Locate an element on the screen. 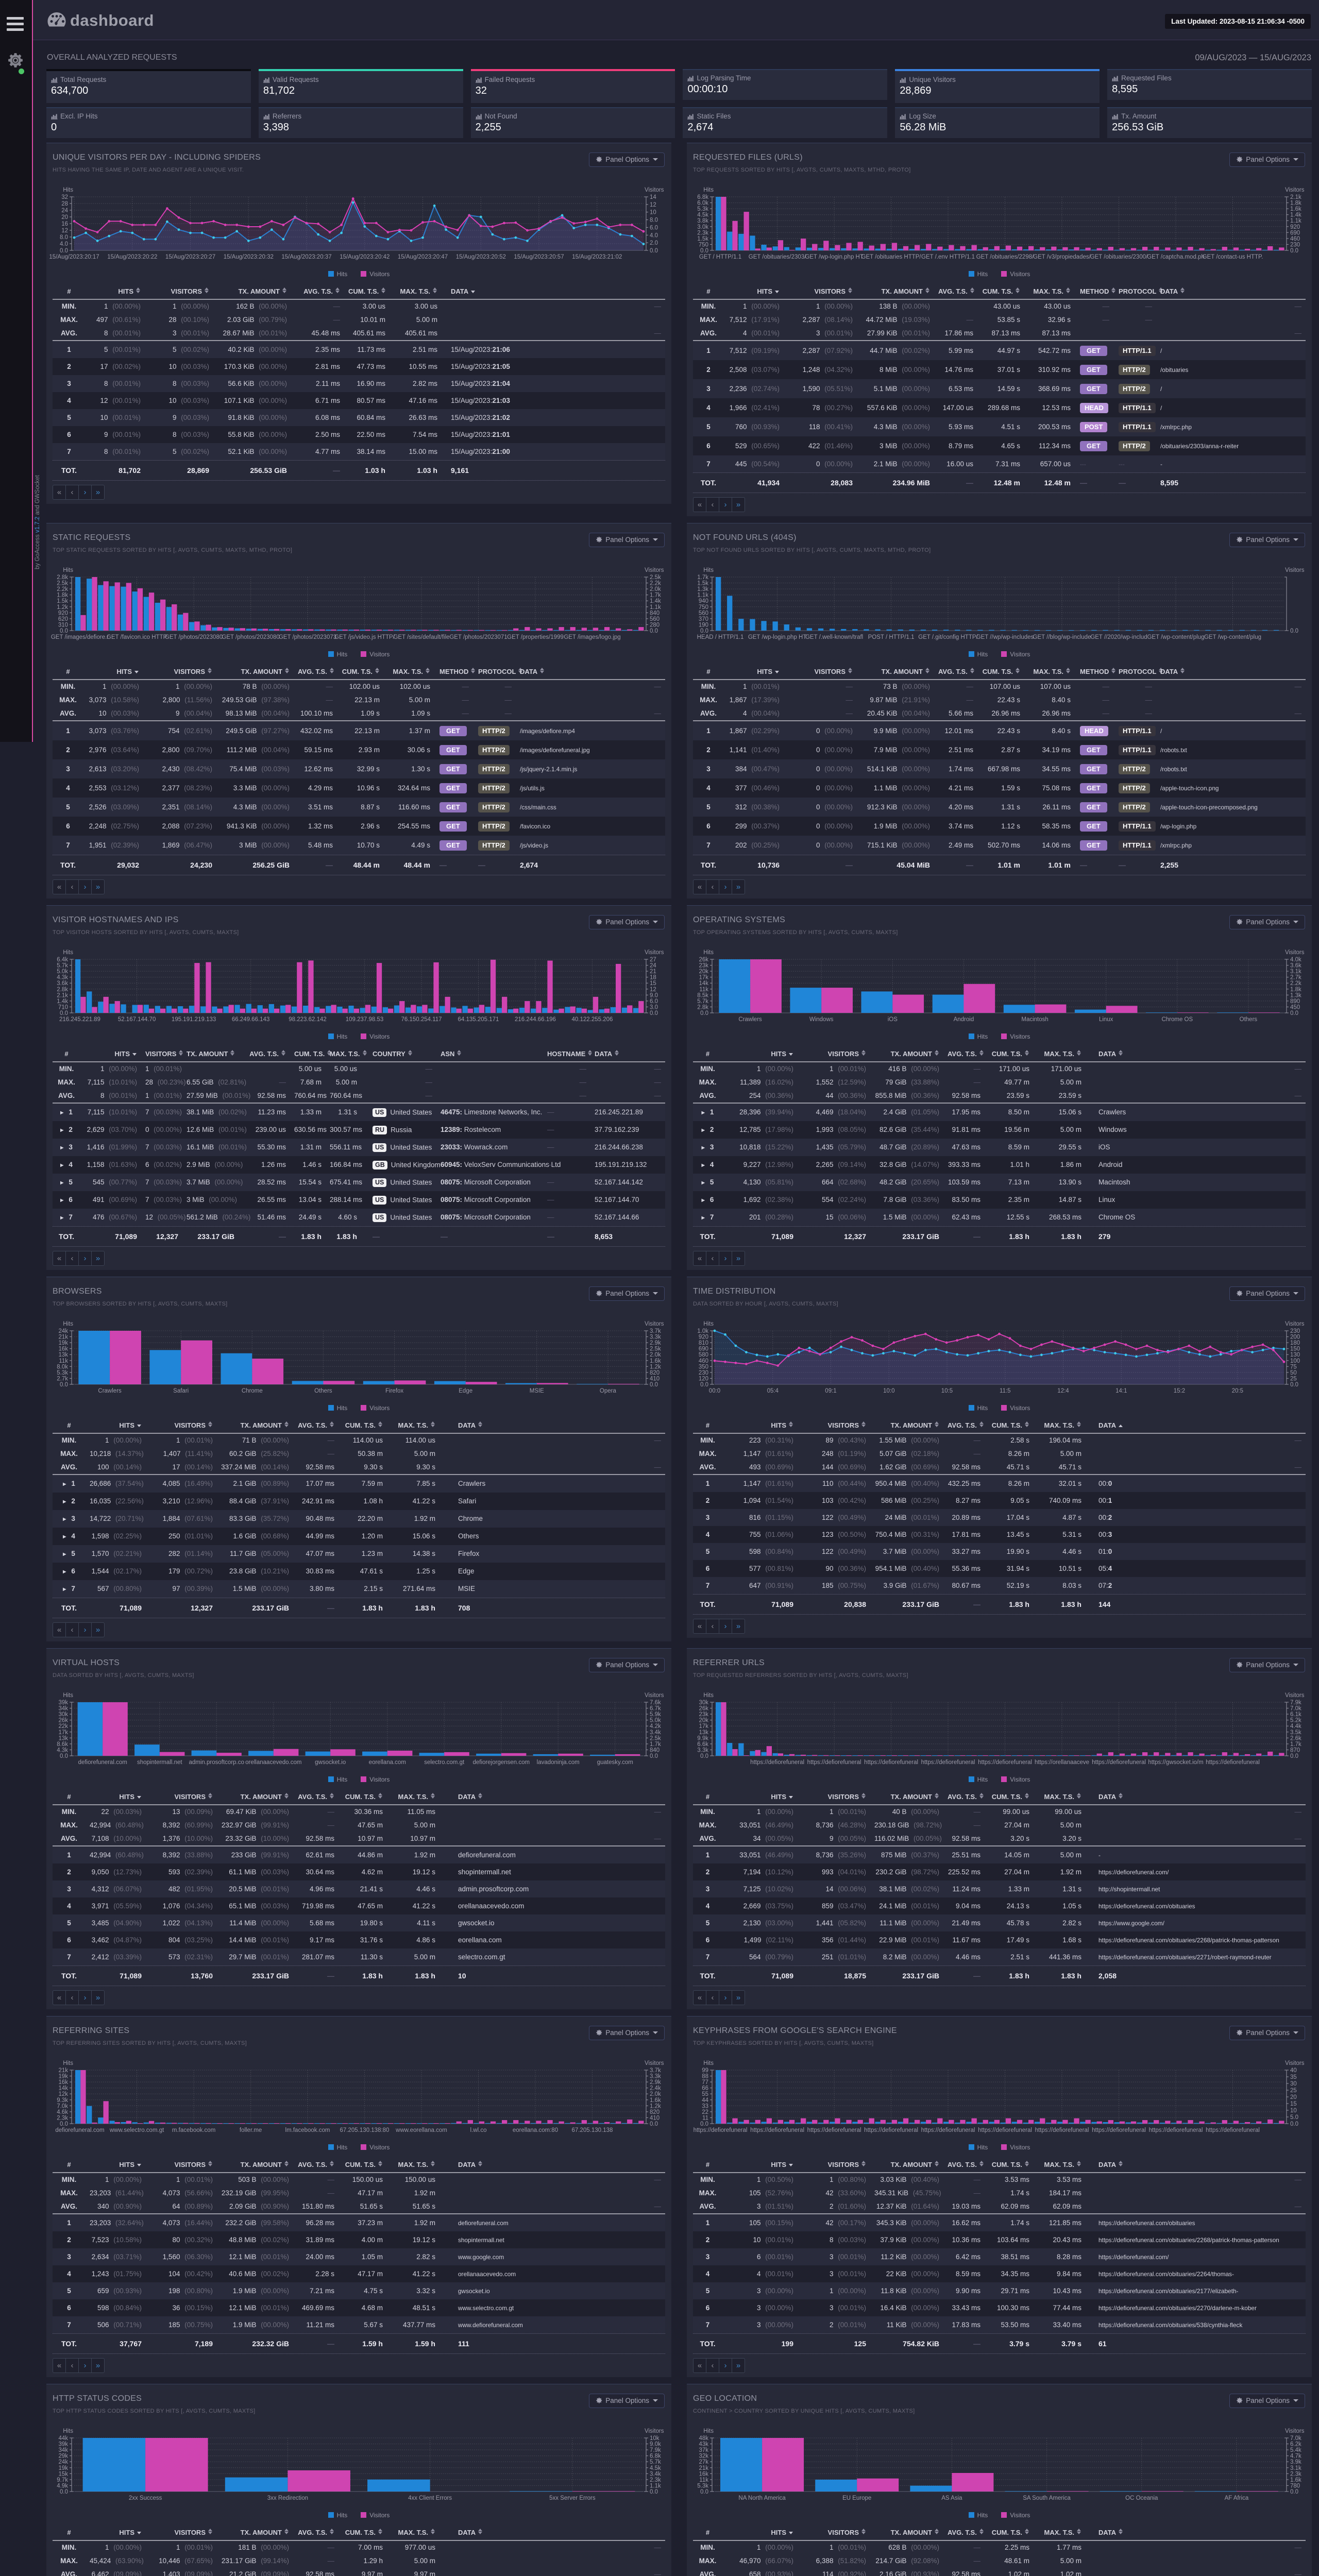 The width and height of the screenshot is (1319, 2576). svg-text: 11:5 is located at coordinates (1005, 1391).